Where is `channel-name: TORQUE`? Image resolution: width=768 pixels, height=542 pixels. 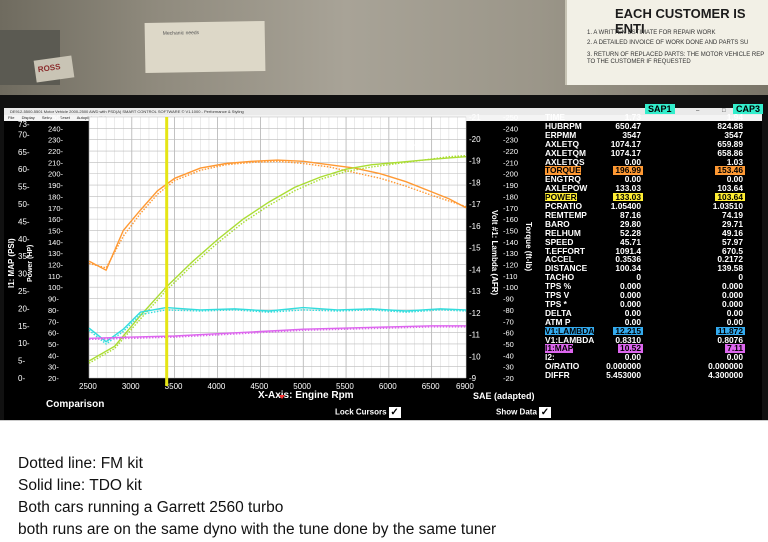
channel-name: TORQUE is located at coordinates (563, 170).